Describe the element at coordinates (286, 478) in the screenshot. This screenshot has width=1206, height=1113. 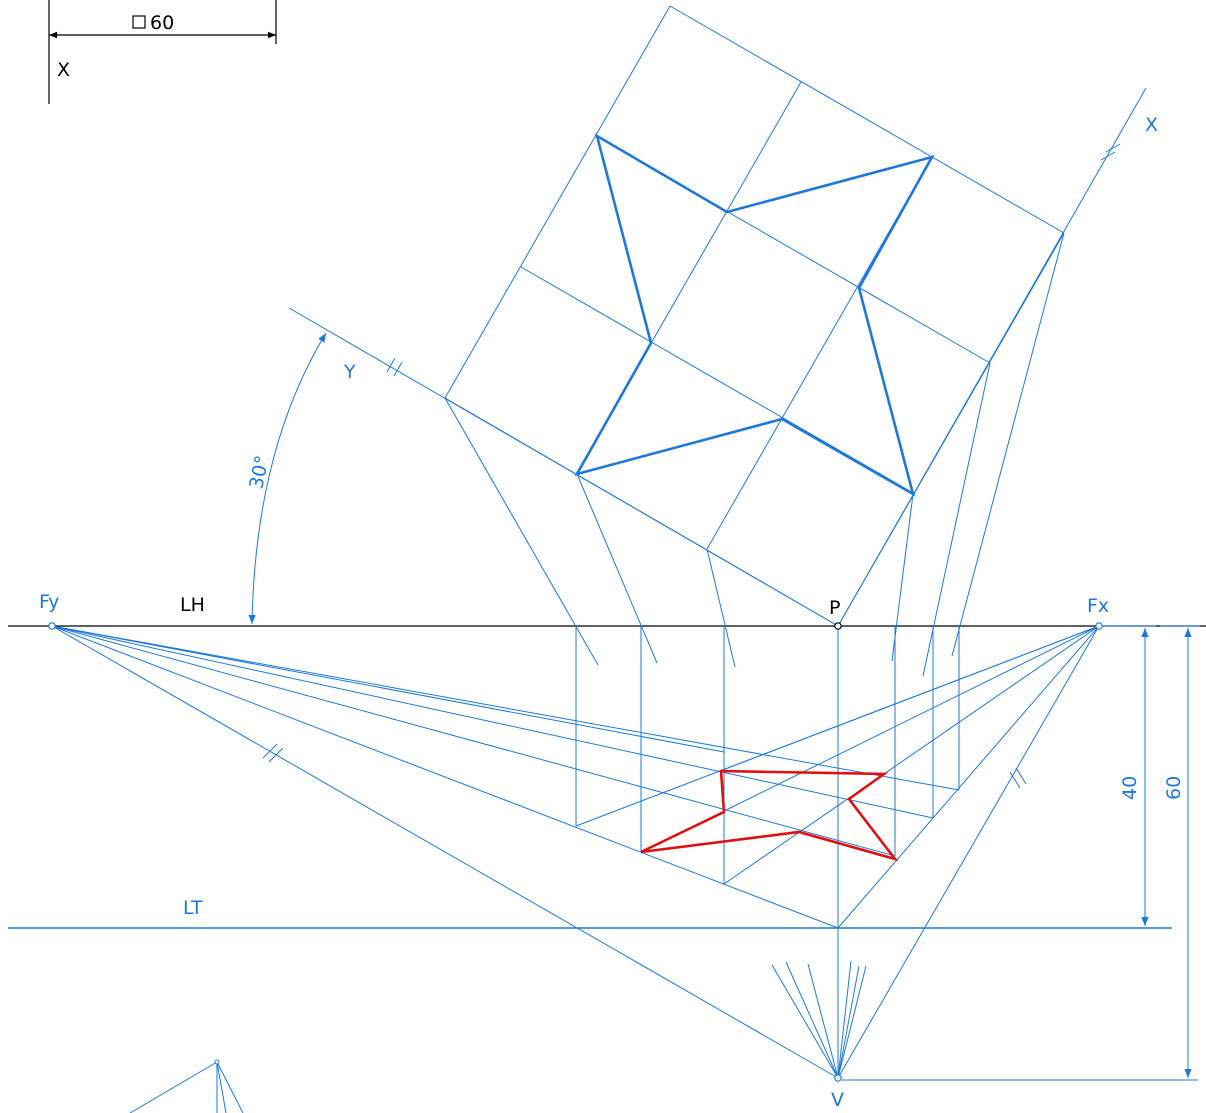
I see `angle-arc: 30°` at that location.